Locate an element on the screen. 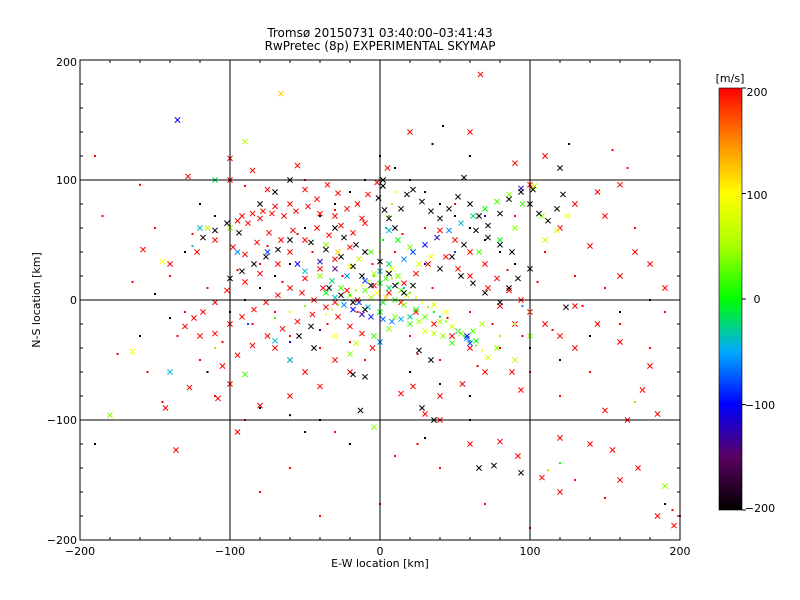  x-tick-label: −100 is located at coordinates (230, 551).